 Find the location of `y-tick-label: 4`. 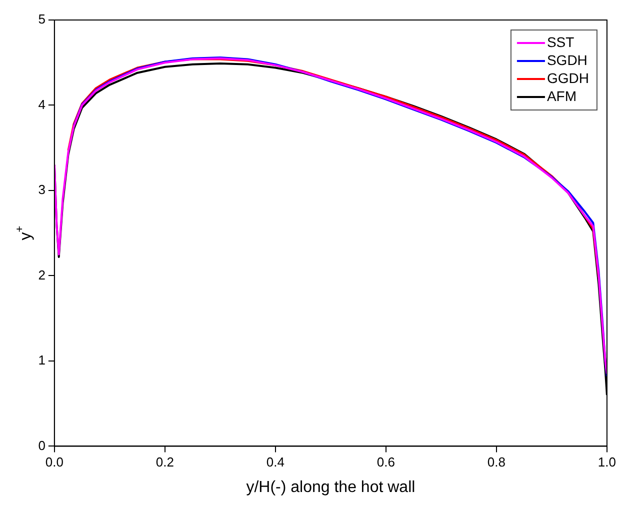

y-tick-label: 4 is located at coordinates (42, 104).